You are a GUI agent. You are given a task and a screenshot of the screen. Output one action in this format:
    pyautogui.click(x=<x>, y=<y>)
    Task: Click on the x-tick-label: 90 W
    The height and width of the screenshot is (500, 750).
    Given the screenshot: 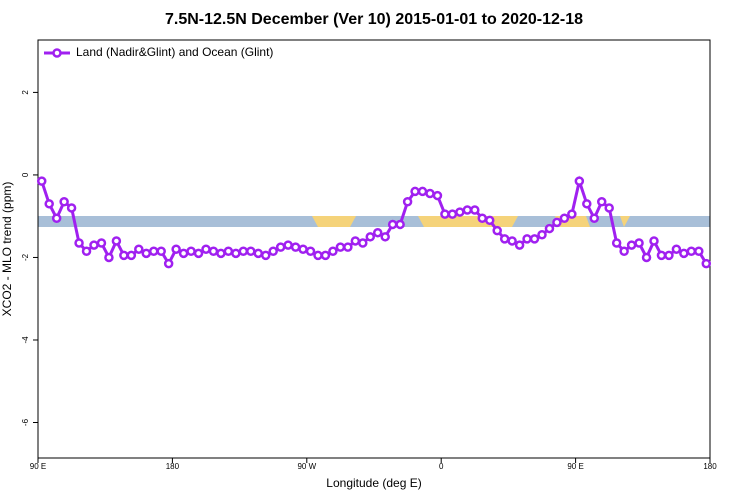 What is the action you would take?
    pyautogui.click(x=306, y=466)
    